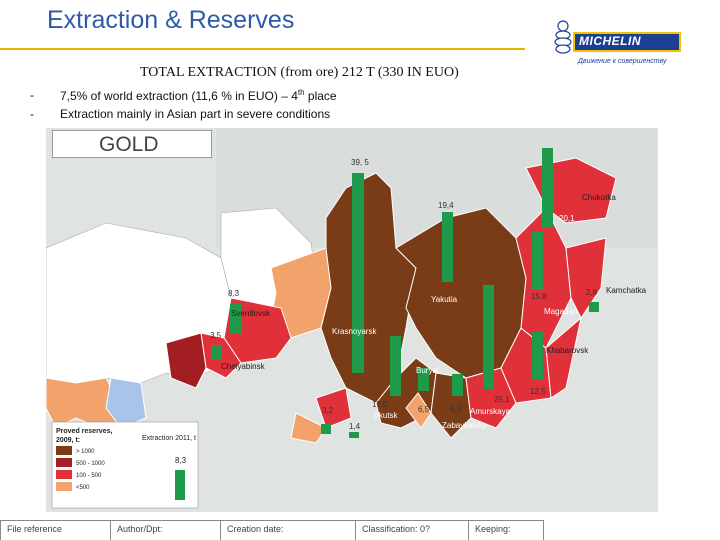  I want to click on label-chukotka: Chukotka, so click(599, 197).